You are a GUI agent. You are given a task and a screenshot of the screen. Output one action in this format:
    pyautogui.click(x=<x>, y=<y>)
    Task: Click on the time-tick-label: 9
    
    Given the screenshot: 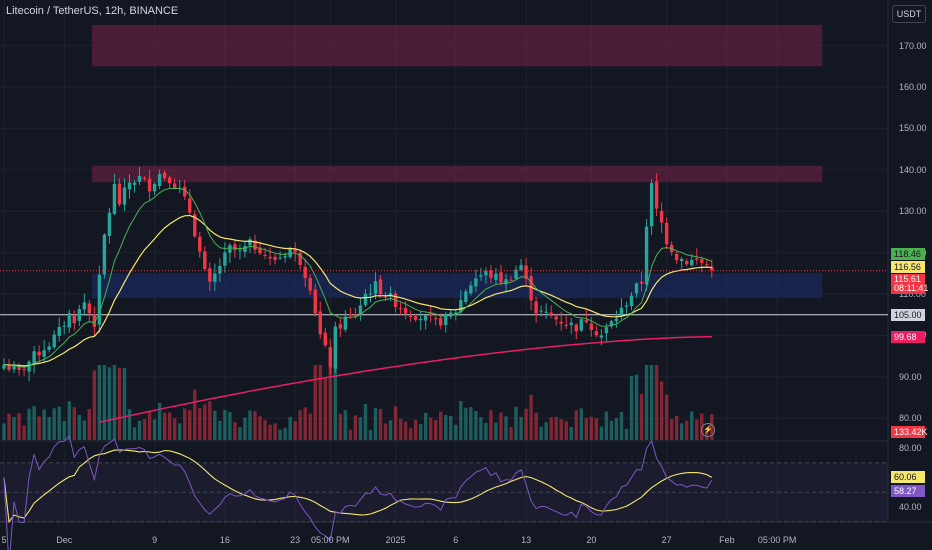 What is the action you would take?
    pyautogui.click(x=155, y=540)
    